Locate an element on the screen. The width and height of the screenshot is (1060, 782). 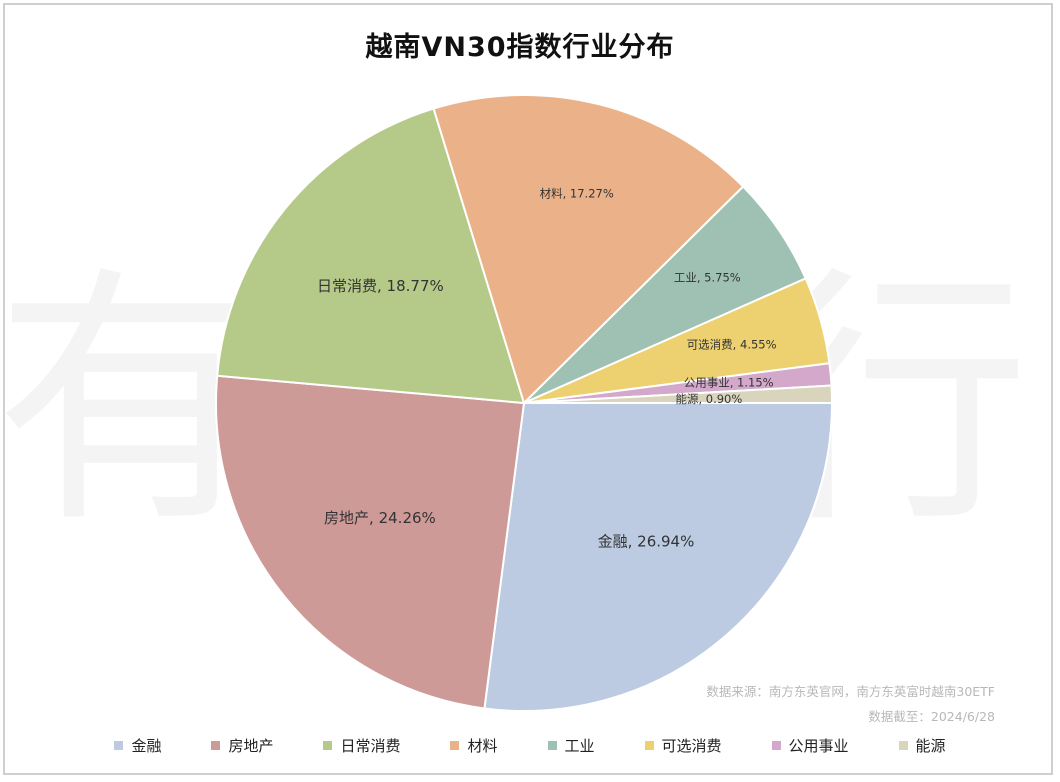
legend-item: 可选消费 is located at coordinates (683, 745).